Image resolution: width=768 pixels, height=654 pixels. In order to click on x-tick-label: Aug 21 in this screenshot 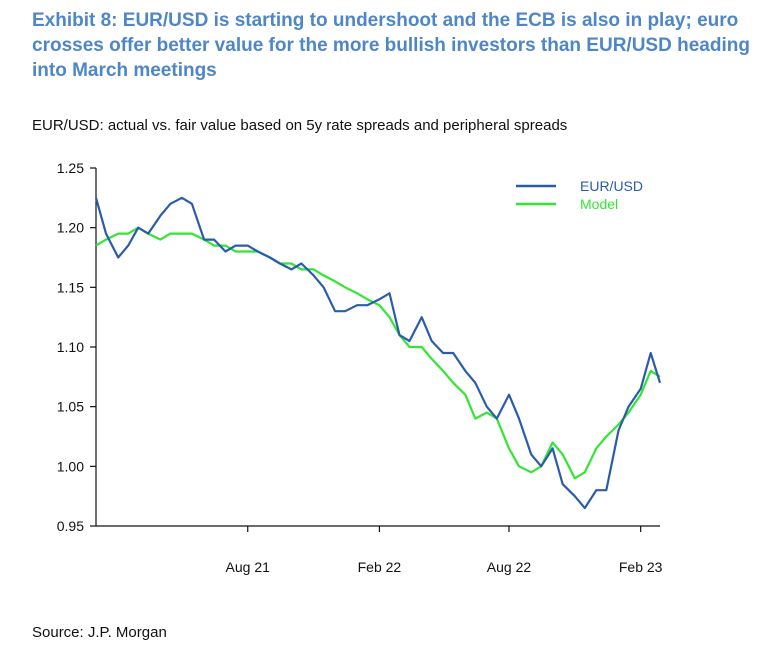, I will do `click(248, 567)`.